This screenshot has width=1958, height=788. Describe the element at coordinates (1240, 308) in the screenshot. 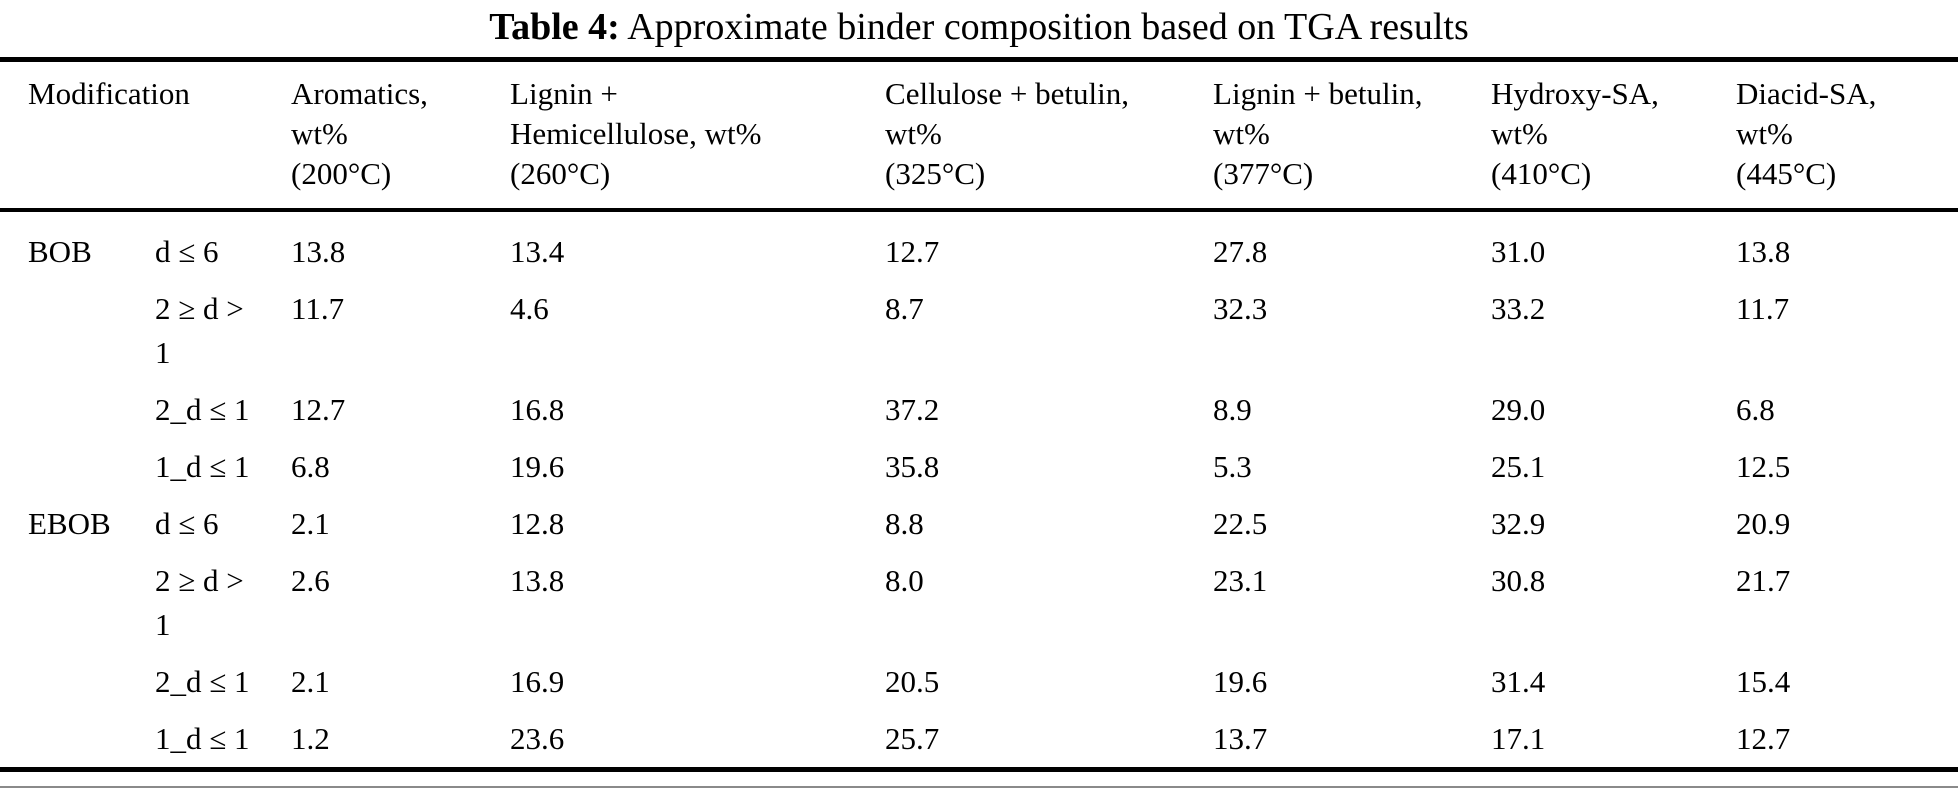

I see `value-cell: 32.3` at that location.